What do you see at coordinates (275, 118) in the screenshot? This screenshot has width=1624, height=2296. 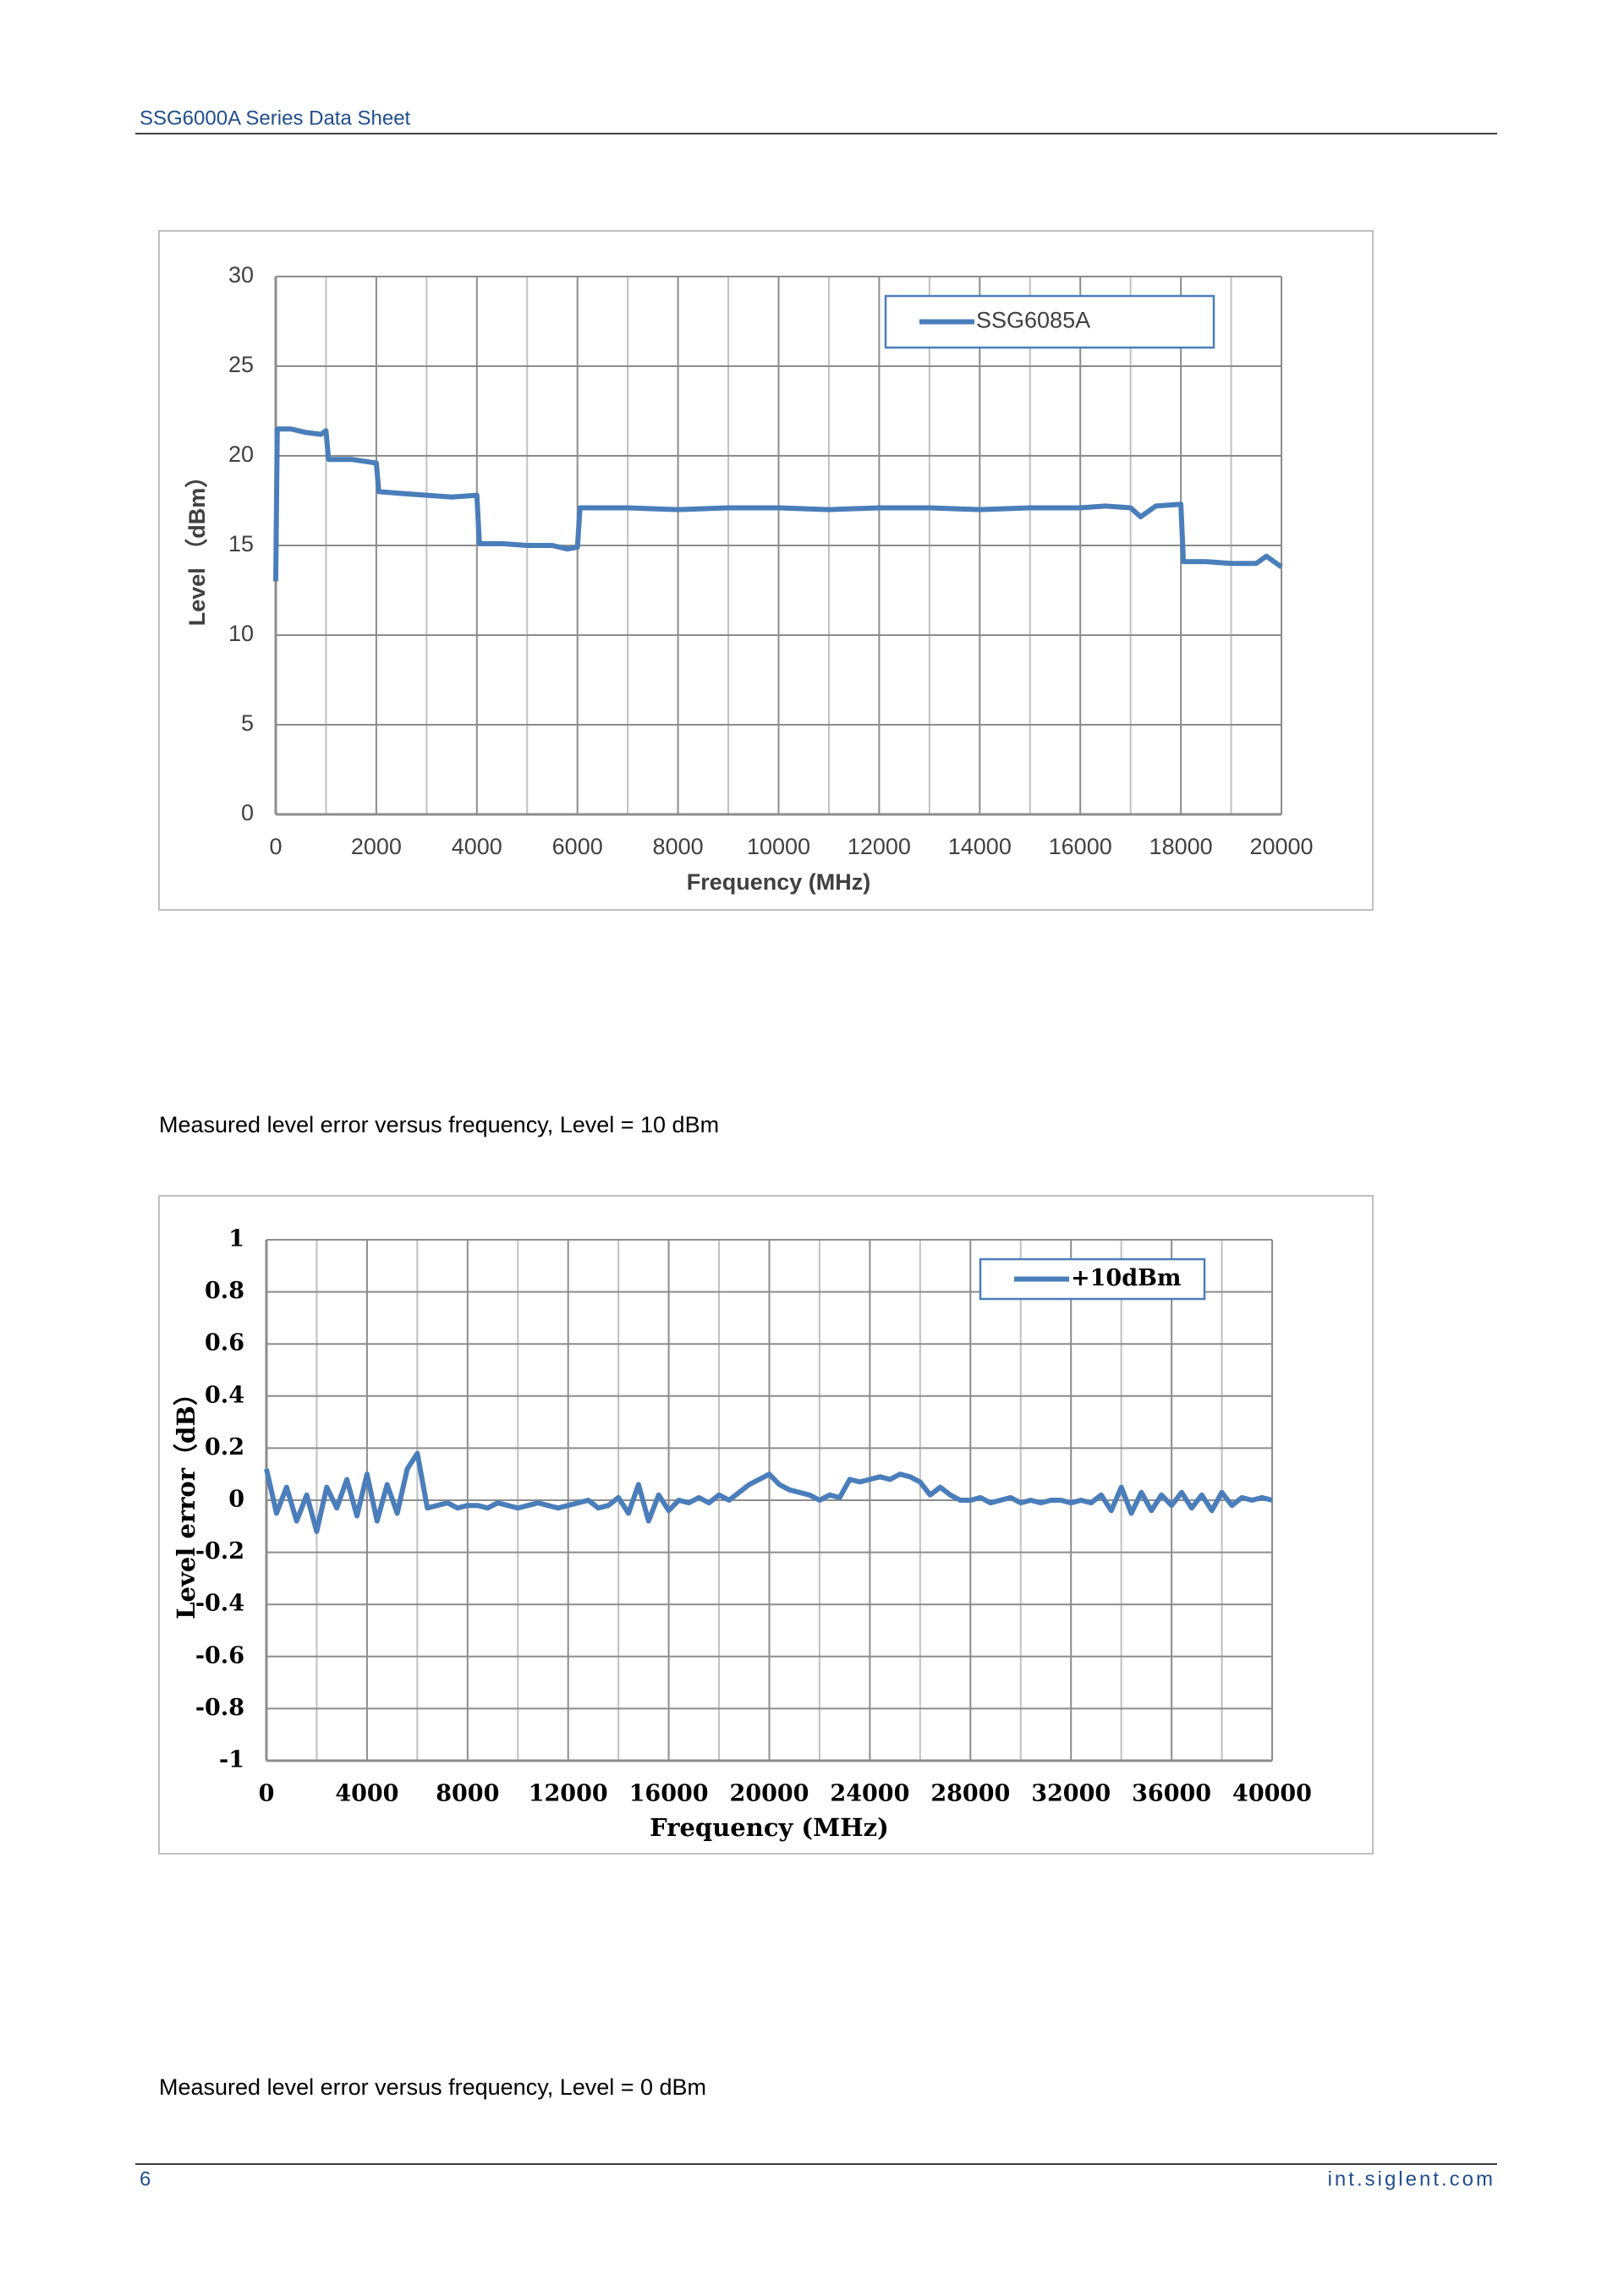 I see `header-title: SSG6000A Series Data Sheet` at bounding box center [275, 118].